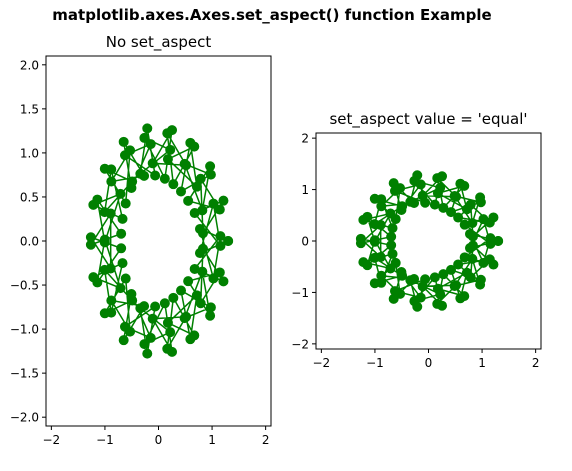 The height and width of the screenshot is (471, 572). I want to click on x-tick-label: 1, so click(212, 440).